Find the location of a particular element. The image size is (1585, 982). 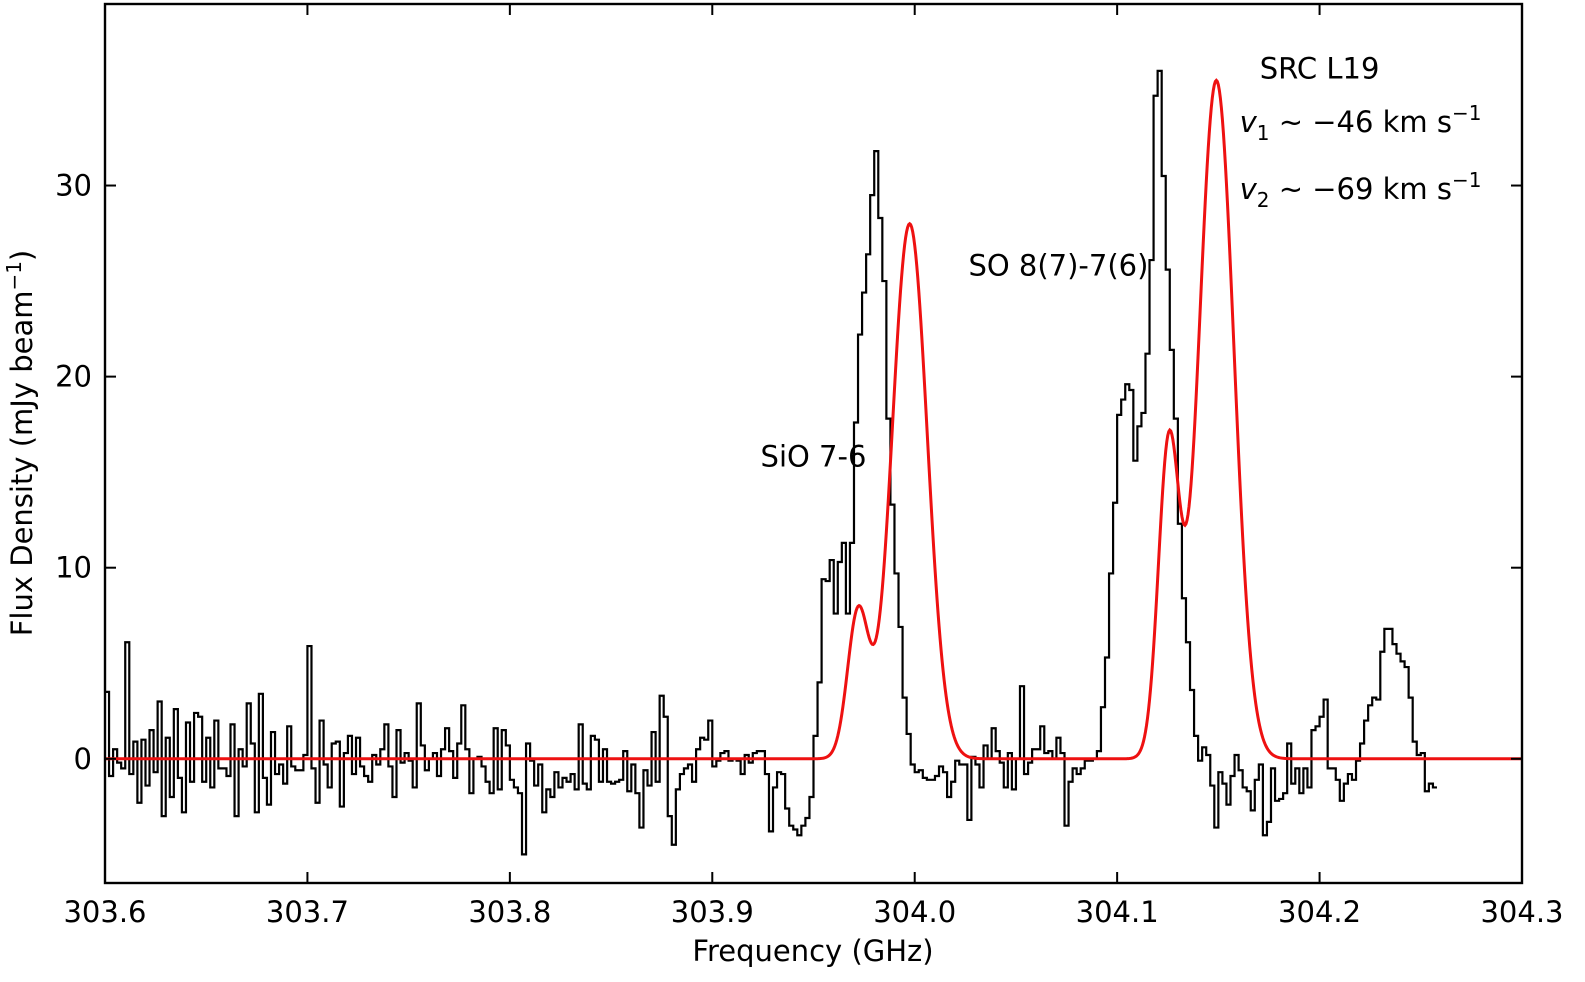

x-tick-label: 303.8 is located at coordinates (509, 912).